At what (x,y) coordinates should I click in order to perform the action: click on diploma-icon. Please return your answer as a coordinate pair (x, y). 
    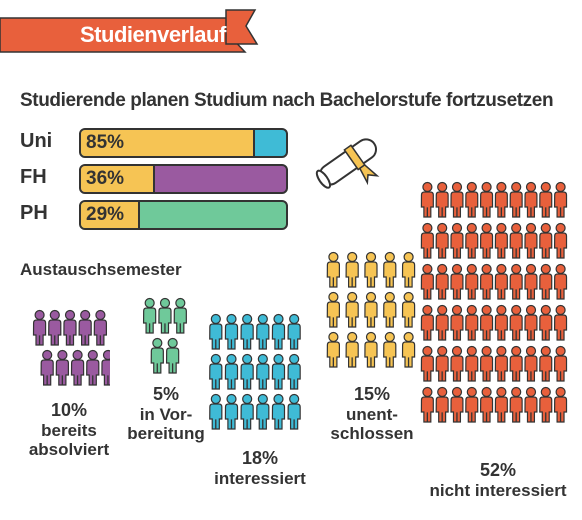
    Looking at the image, I should click on (347, 163).